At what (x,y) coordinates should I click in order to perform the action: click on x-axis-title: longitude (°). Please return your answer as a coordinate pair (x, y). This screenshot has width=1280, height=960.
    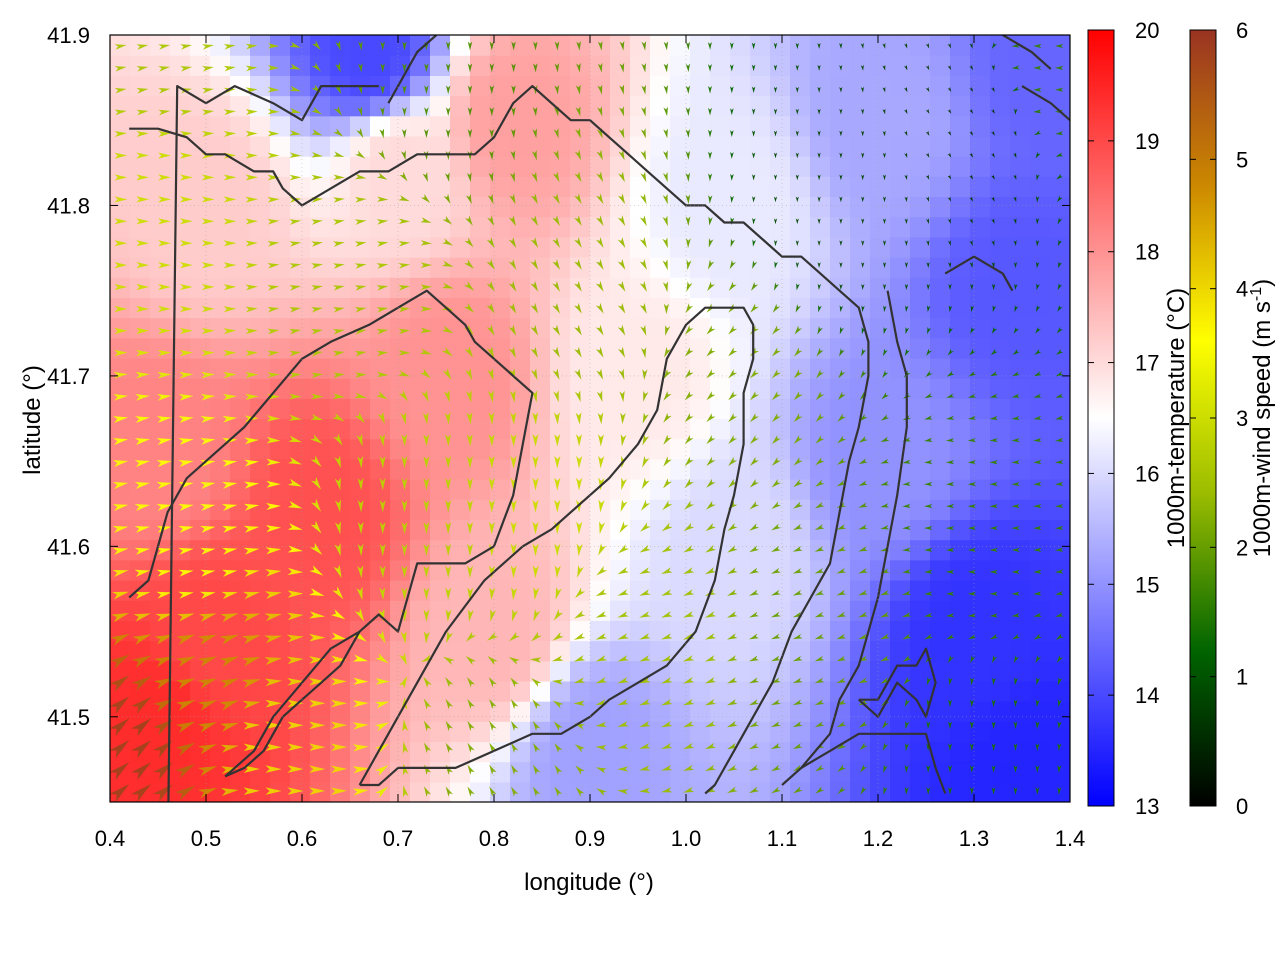
    Looking at the image, I should click on (589, 882).